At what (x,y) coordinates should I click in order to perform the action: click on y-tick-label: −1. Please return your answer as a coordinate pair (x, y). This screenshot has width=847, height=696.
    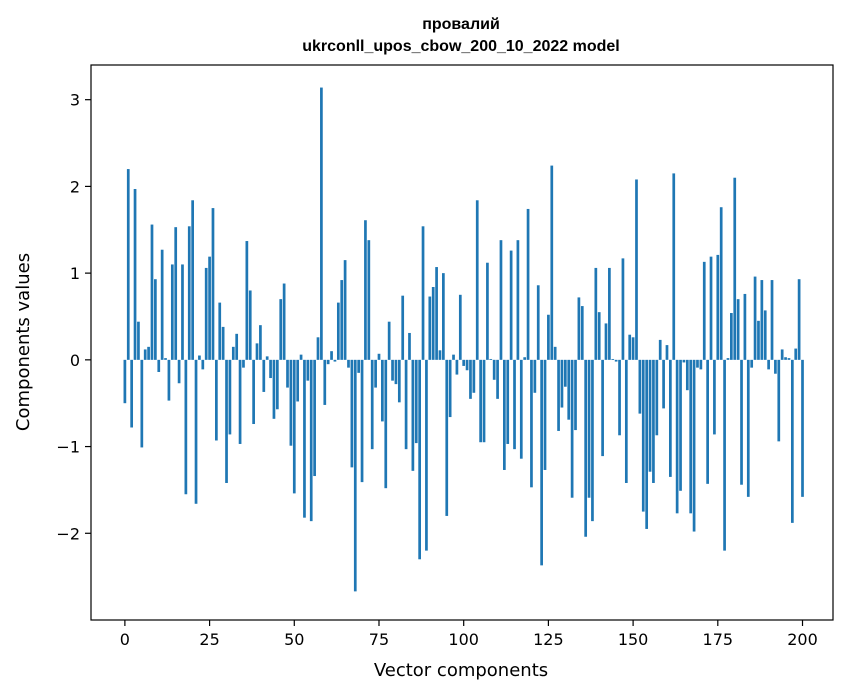
    Looking at the image, I should click on (68, 447).